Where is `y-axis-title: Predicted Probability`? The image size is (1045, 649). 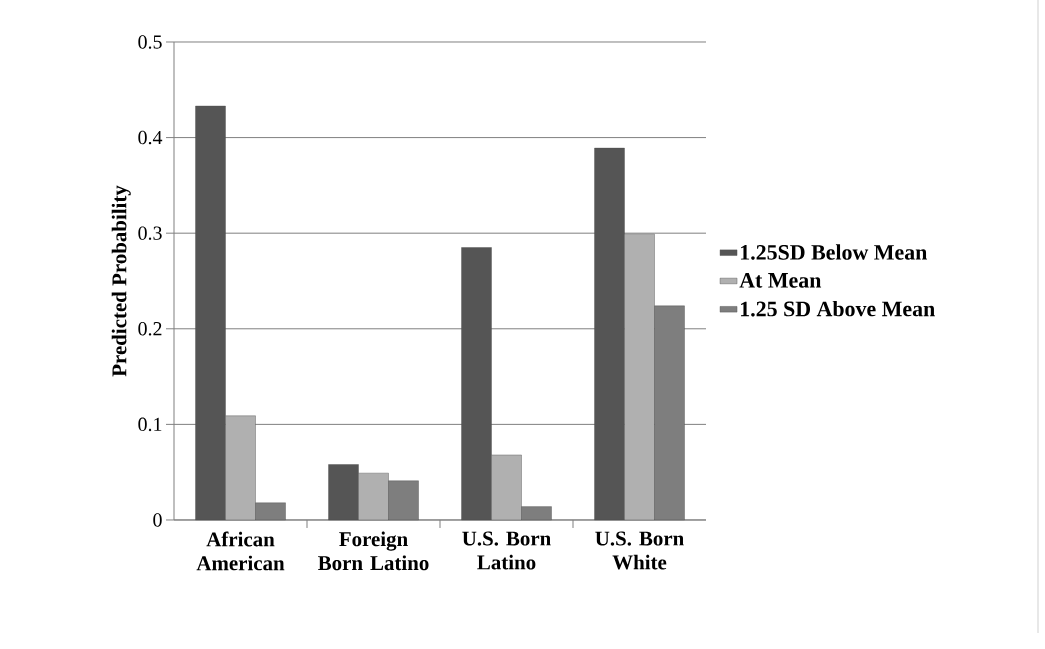 y-axis-title: Predicted Probability is located at coordinates (121, 281).